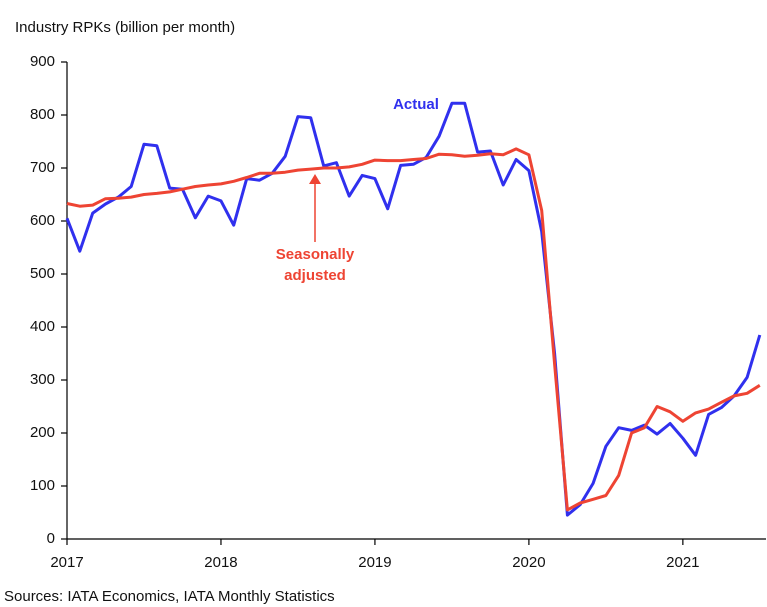 Image resolution: width=767 pixels, height=607 pixels. What do you see at coordinates (374, 562) in the screenshot?
I see `x-tick-label: 2019` at bounding box center [374, 562].